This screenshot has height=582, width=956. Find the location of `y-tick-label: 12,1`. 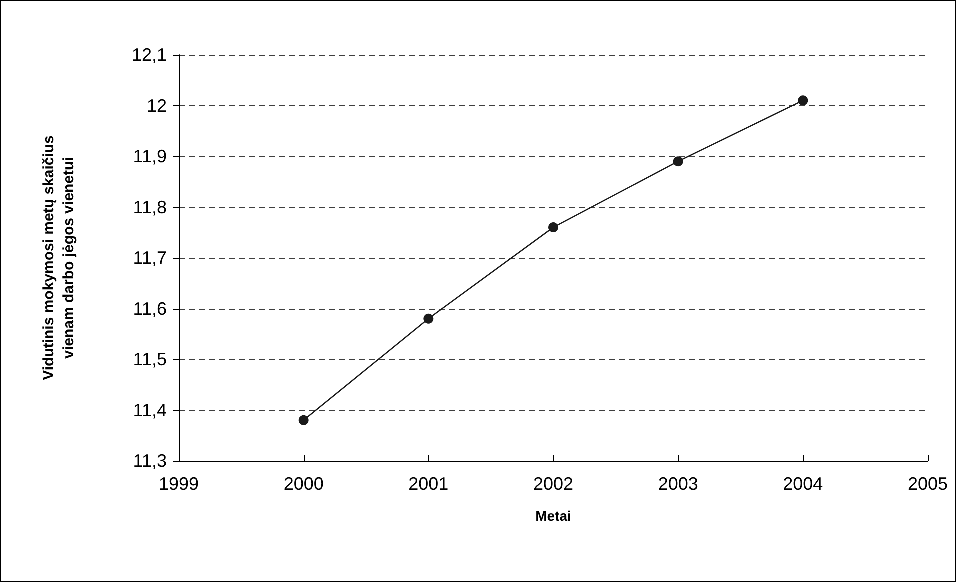

y-tick-label: 12,1 is located at coordinates (149, 55).